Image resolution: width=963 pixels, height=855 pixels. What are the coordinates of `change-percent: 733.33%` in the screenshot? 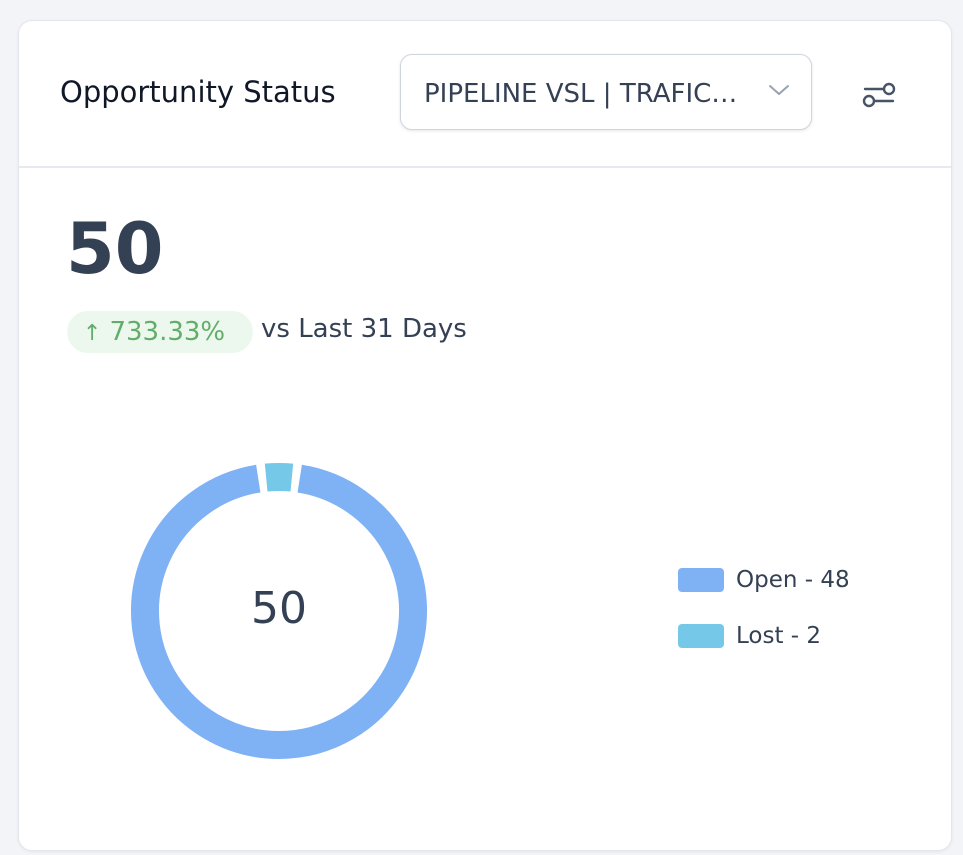 It's located at (167, 332).